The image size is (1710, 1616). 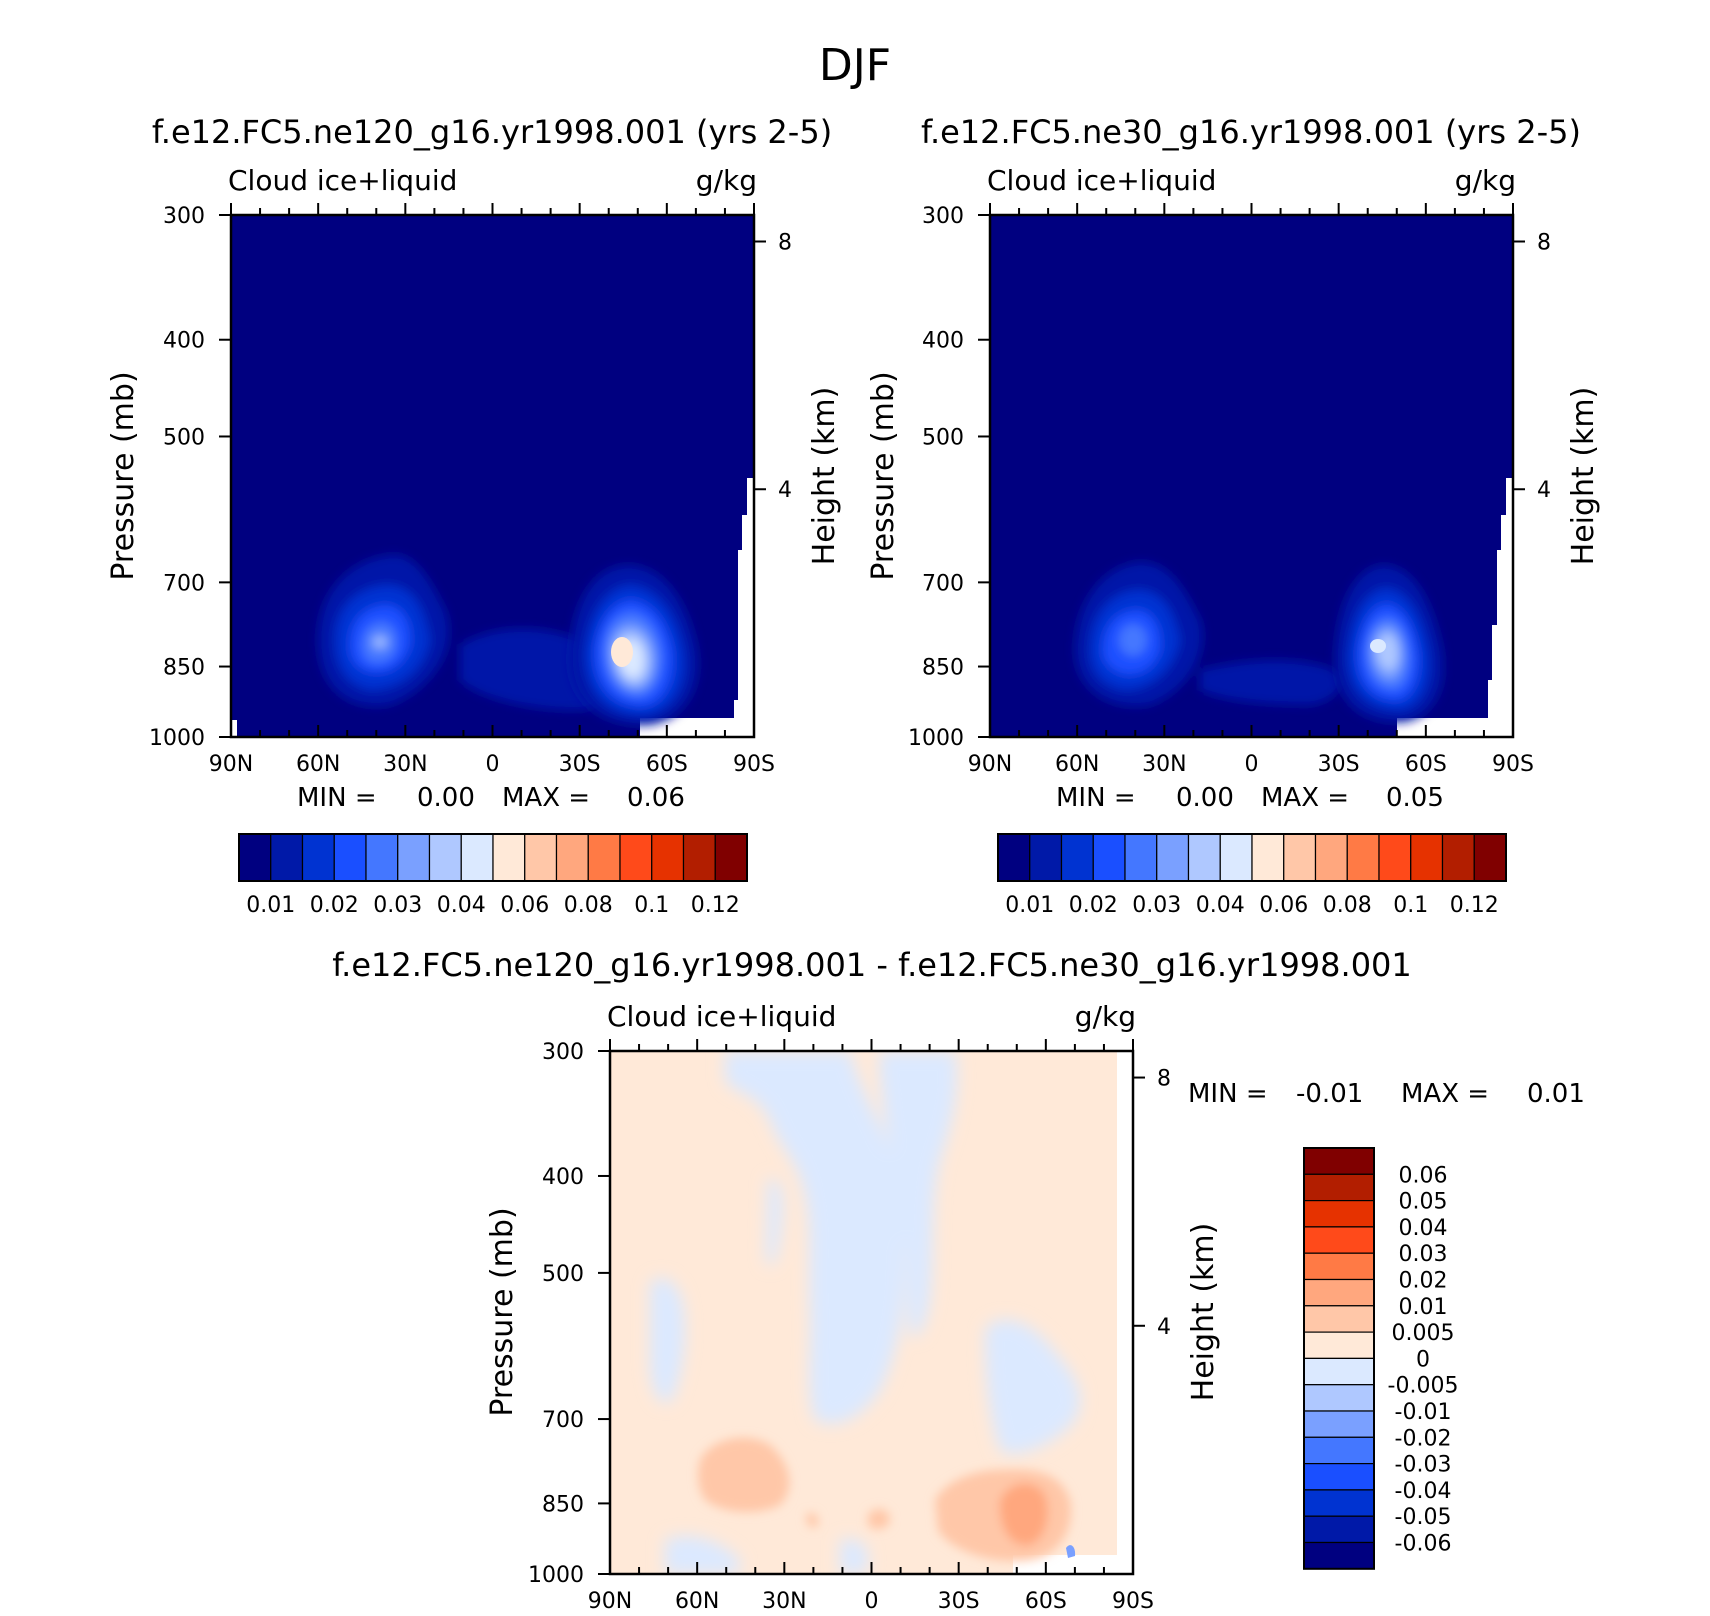 I want to click on colorbar-tick-label: -0.05, so click(x=1423, y=1517).